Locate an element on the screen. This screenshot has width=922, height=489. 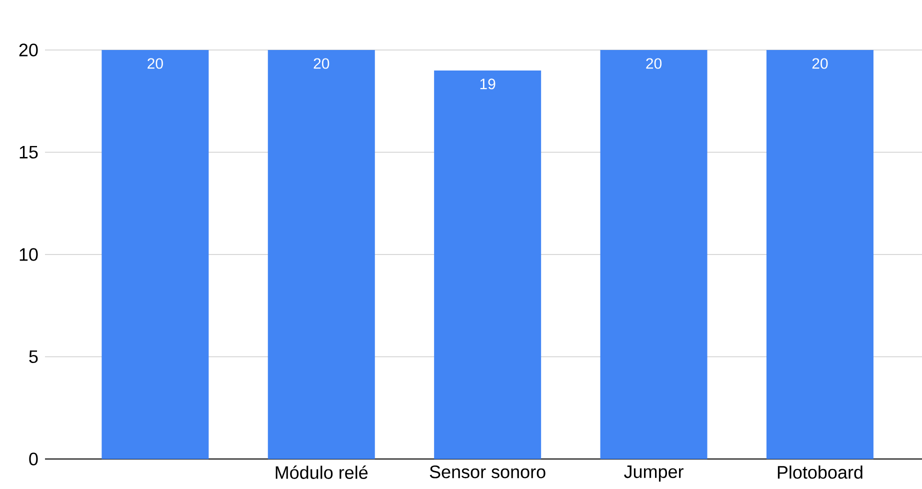
data-label: 19 is located at coordinates (488, 84).